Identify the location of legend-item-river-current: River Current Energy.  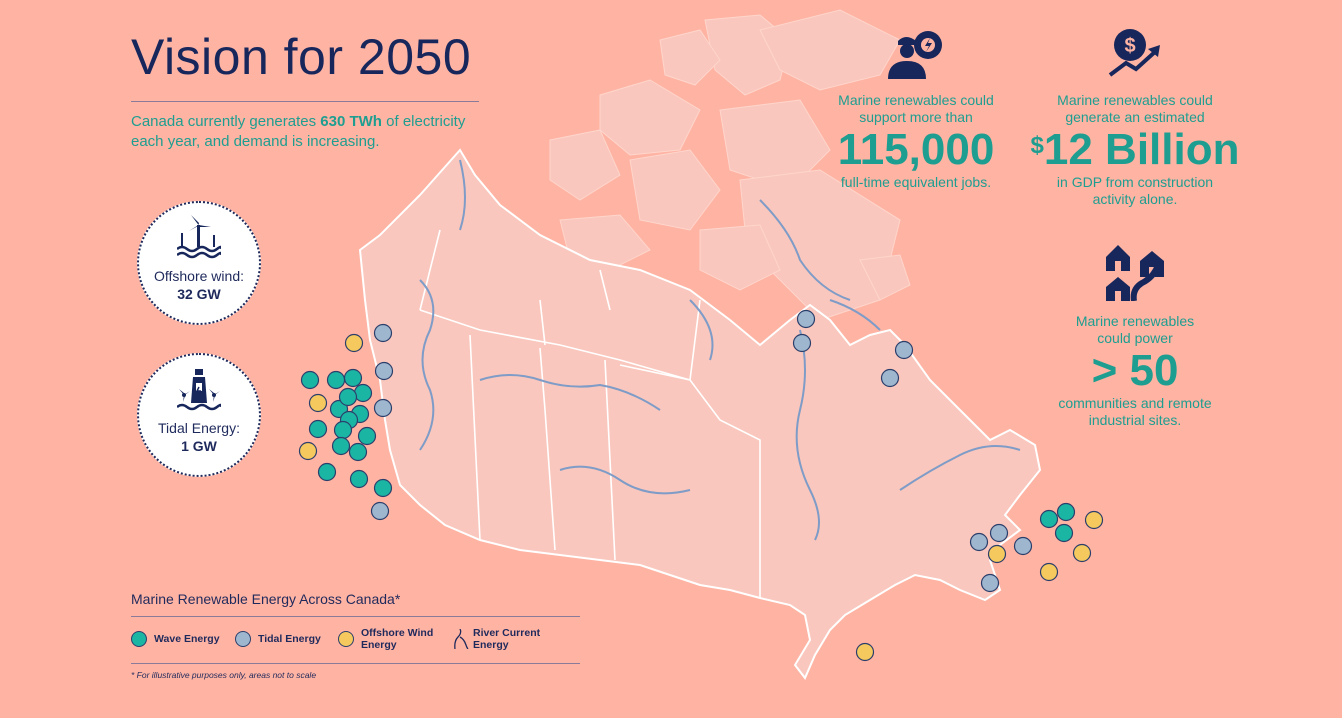
(502, 639).